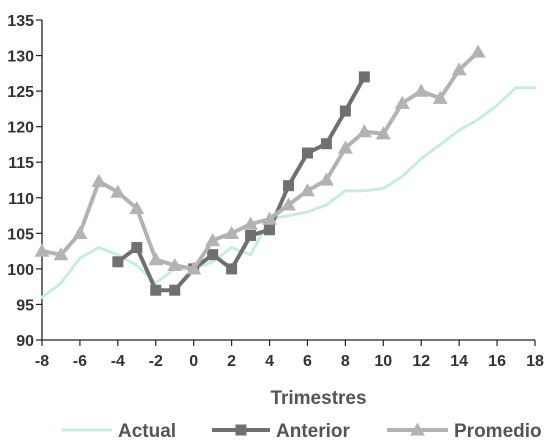  I want to click on legend-item-promedio: Promedio, so click(464, 431).